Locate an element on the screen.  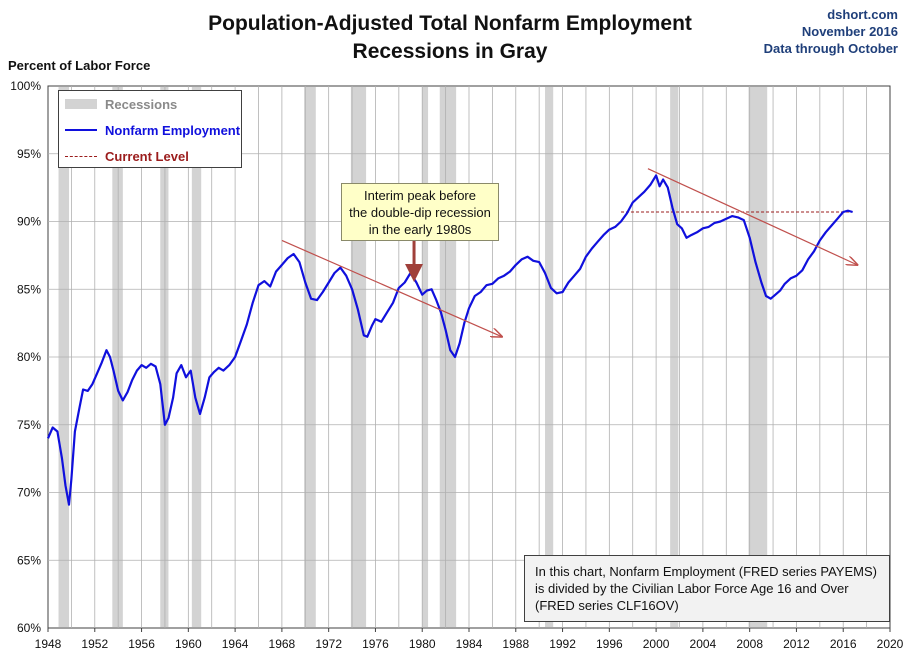
x-tick-label-1972: 1972 is located at coordinates (328, 644).